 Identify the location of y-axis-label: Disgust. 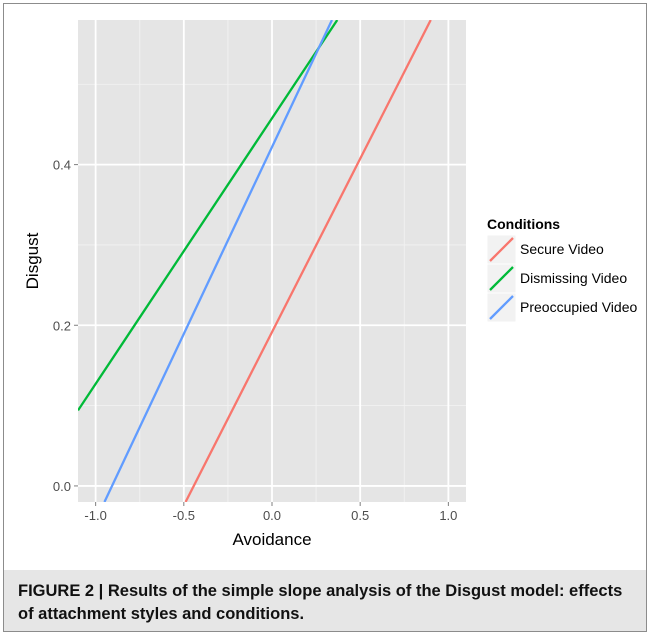
(32, 260).